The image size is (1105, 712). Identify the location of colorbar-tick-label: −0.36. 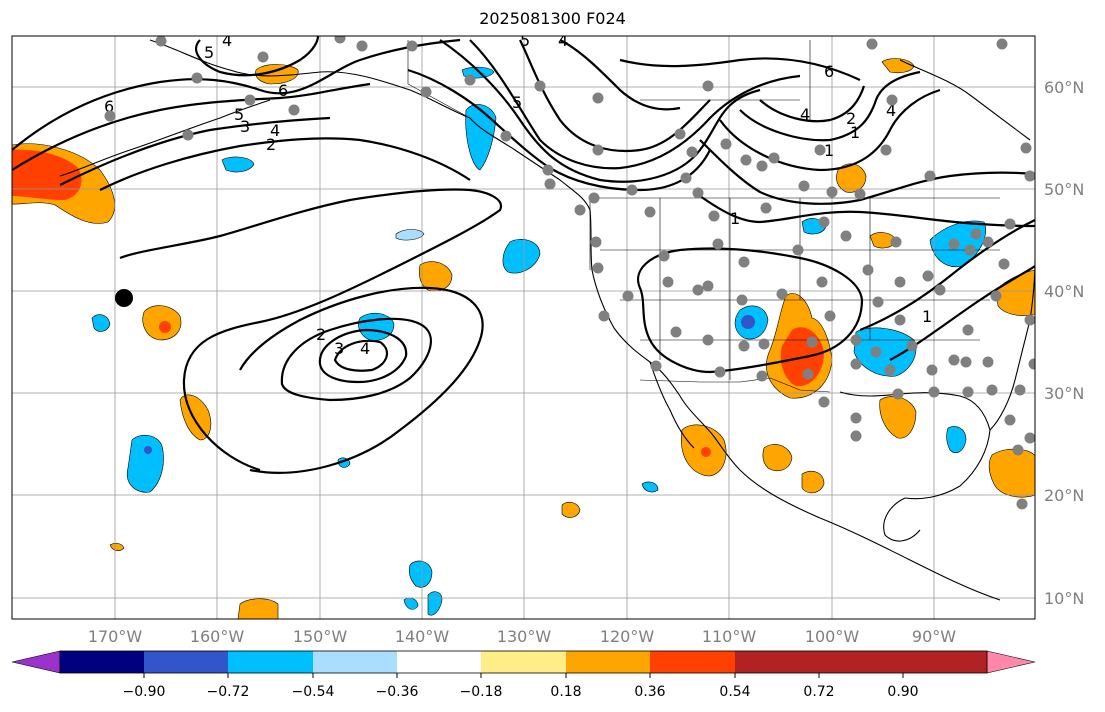
(397, 692).